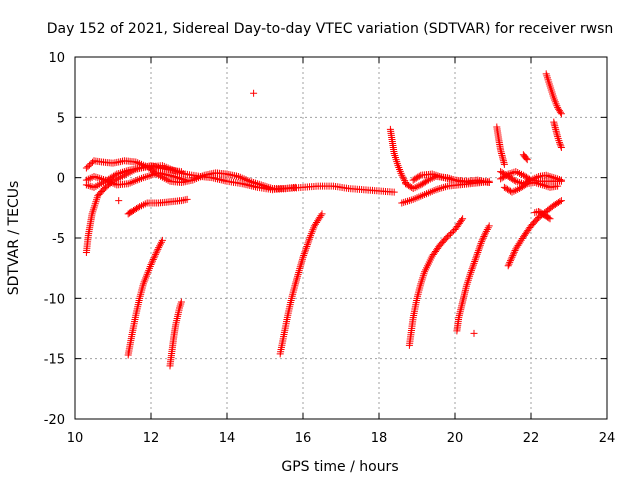  Describe the element at coordinates (379, 438) in the screenshot. I see `x-tick-label: 18` at that location.